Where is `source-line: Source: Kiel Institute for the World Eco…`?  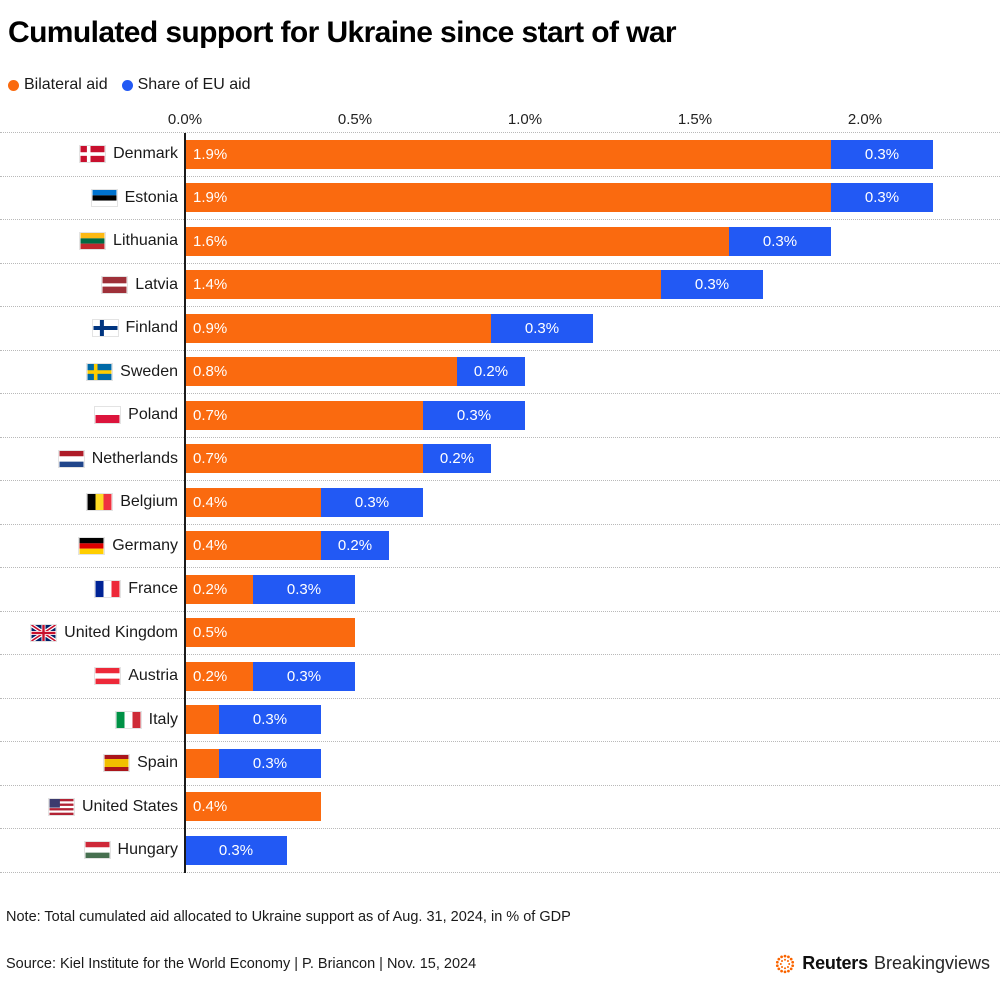 source-line: Source: Kiel Institute for the World Eco… is located at coordinates (241, 963).